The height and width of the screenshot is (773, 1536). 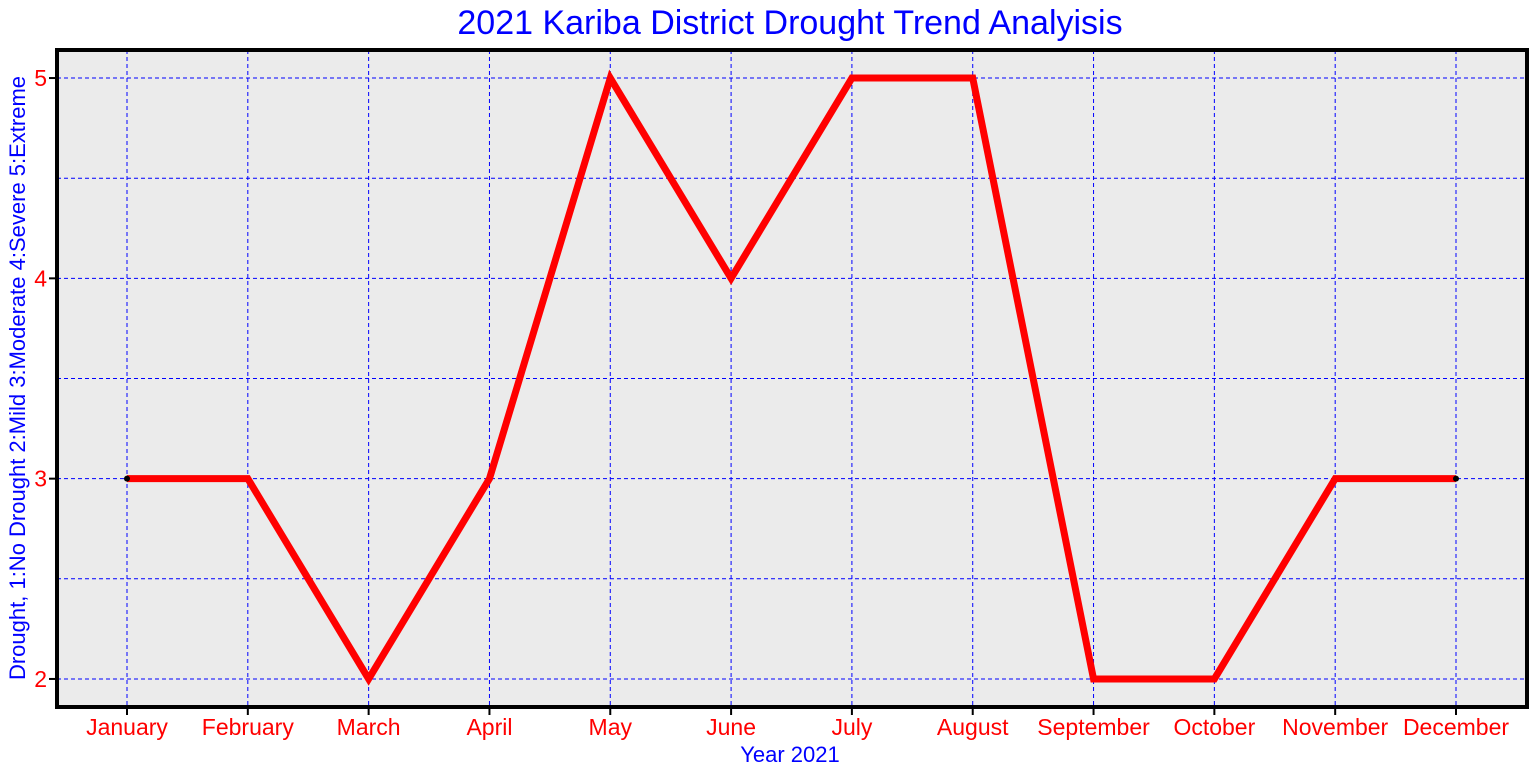 What do you see at coordinates (40, 278) in the screenshot?
I see `y-tick-label: 4` at bounding box center [40, 278].